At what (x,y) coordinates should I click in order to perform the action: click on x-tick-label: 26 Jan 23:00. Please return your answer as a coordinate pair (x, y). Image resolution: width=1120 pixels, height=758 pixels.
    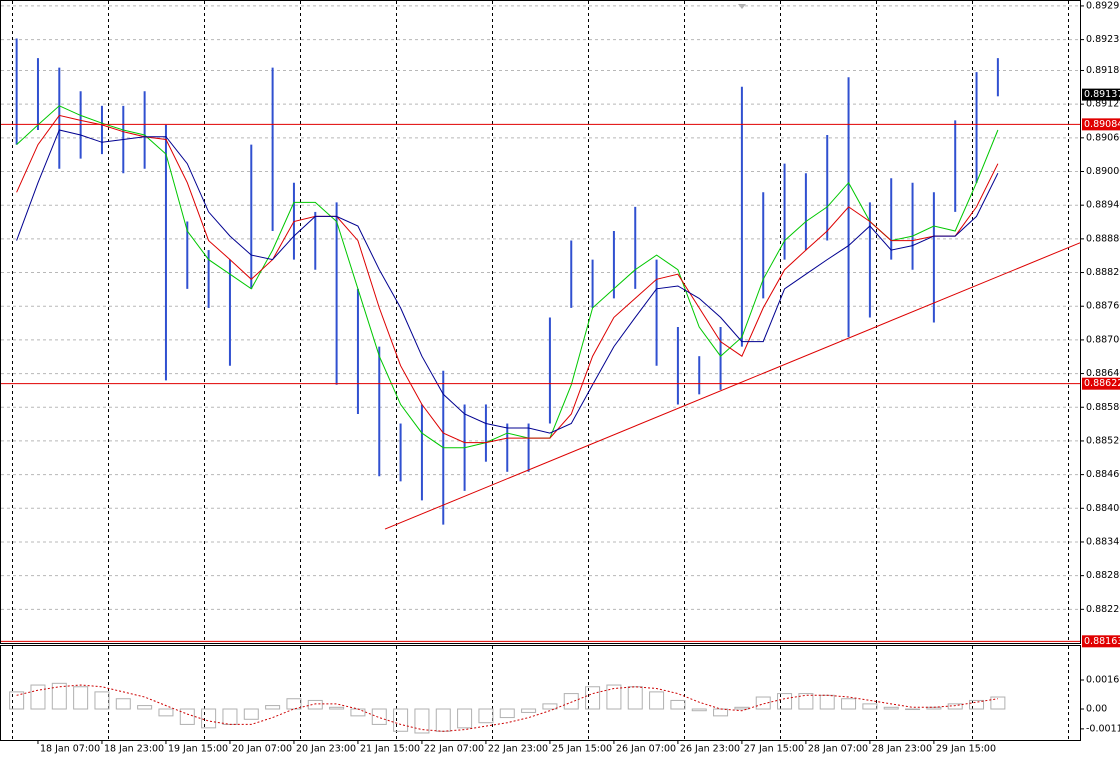
    Looking at the image, I should click on (710, 749).